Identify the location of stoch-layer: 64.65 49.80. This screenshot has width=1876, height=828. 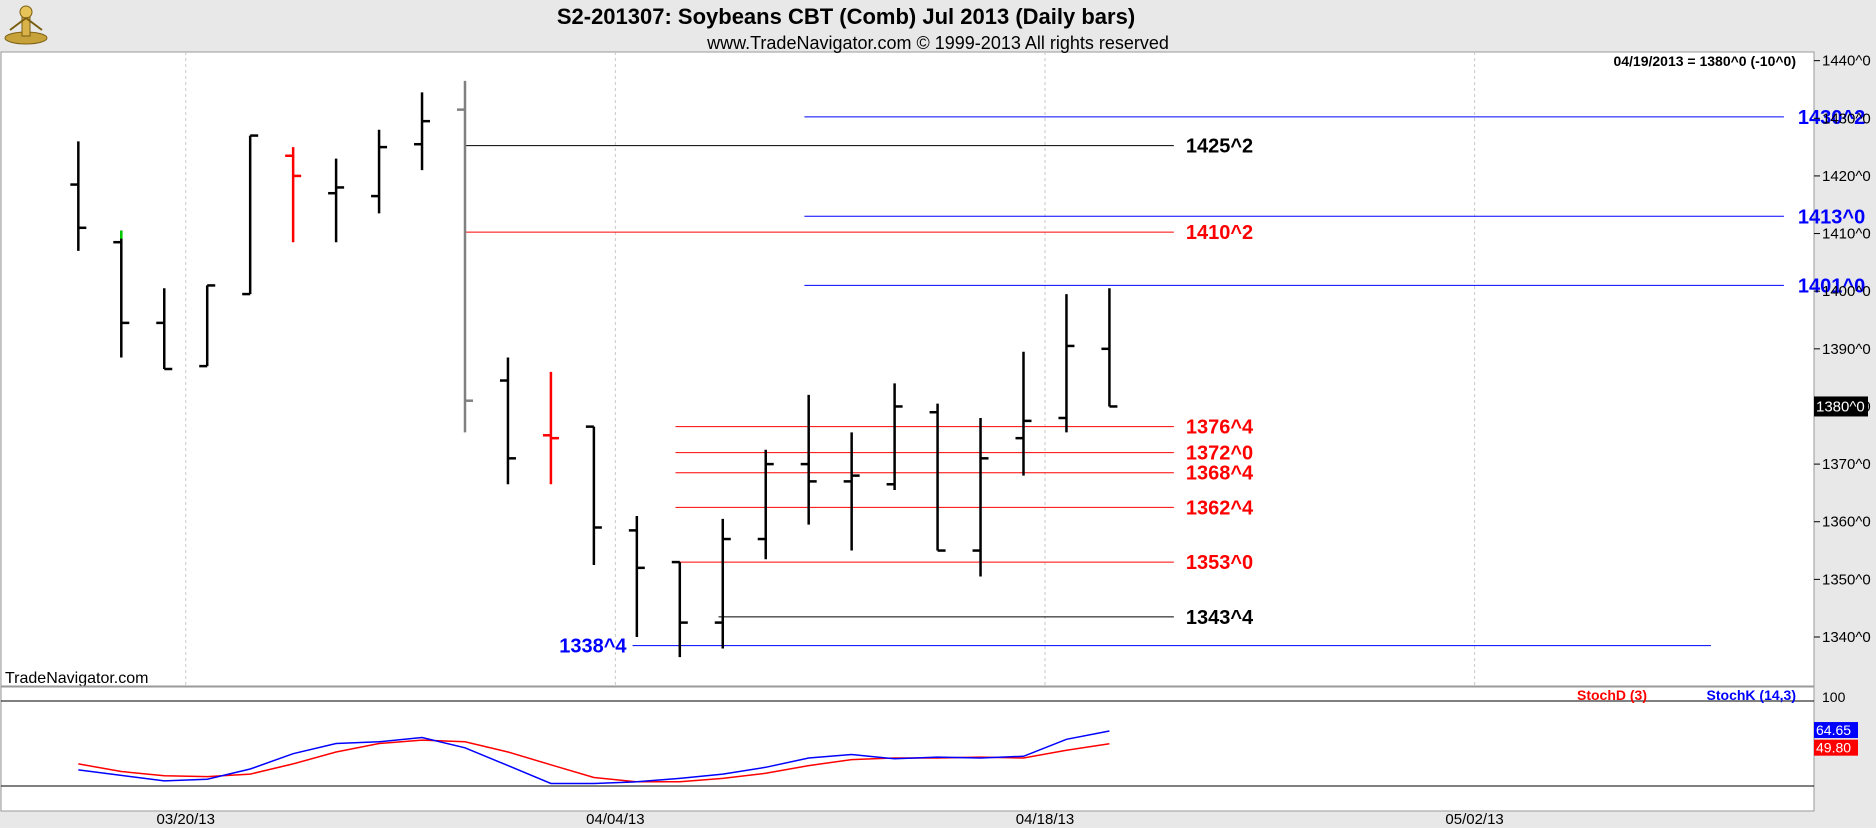
(968, 753).